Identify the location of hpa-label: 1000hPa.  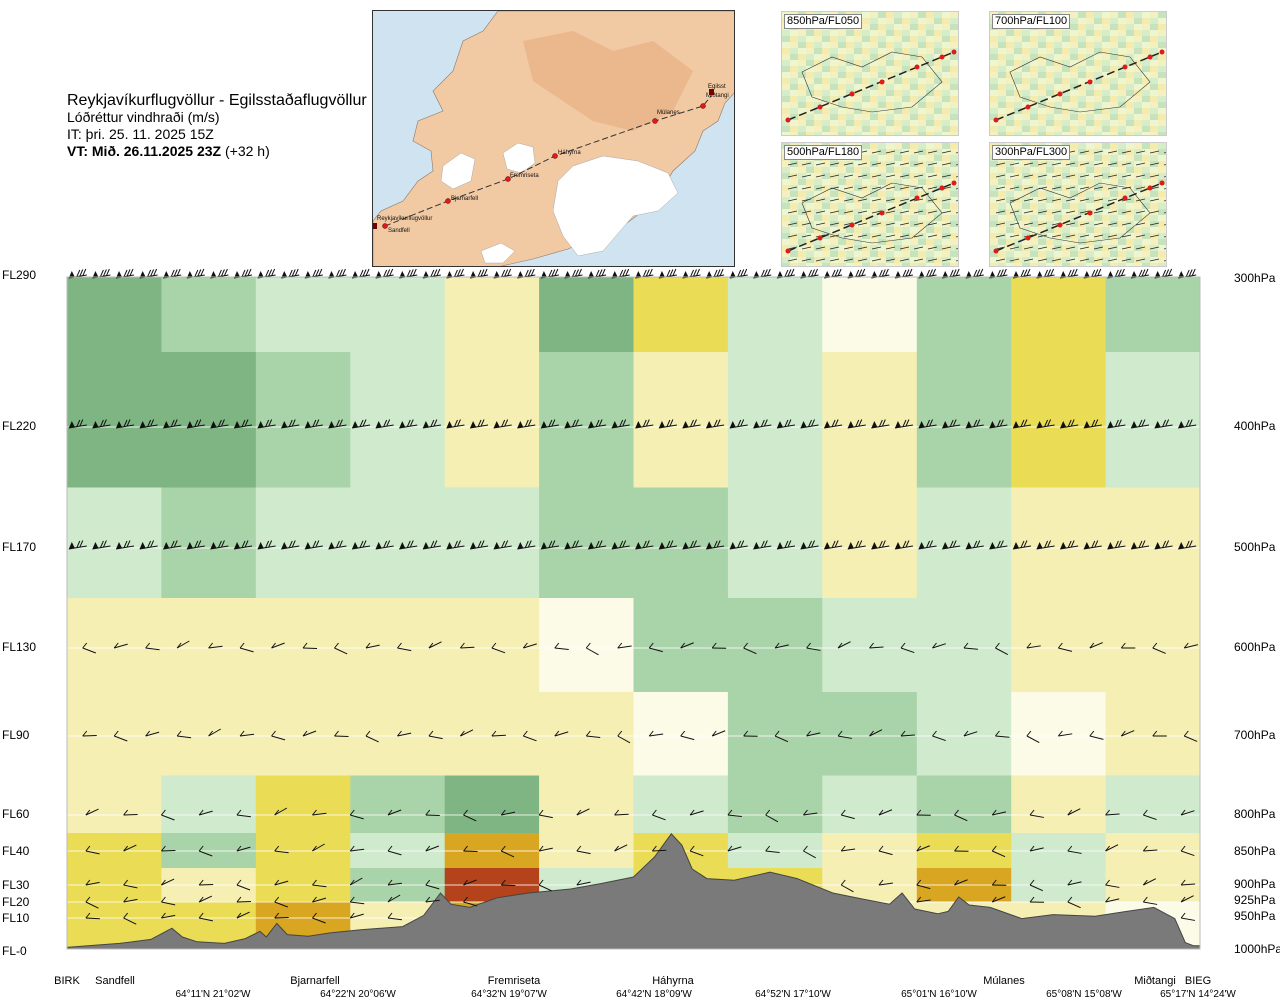
(1257, 949).